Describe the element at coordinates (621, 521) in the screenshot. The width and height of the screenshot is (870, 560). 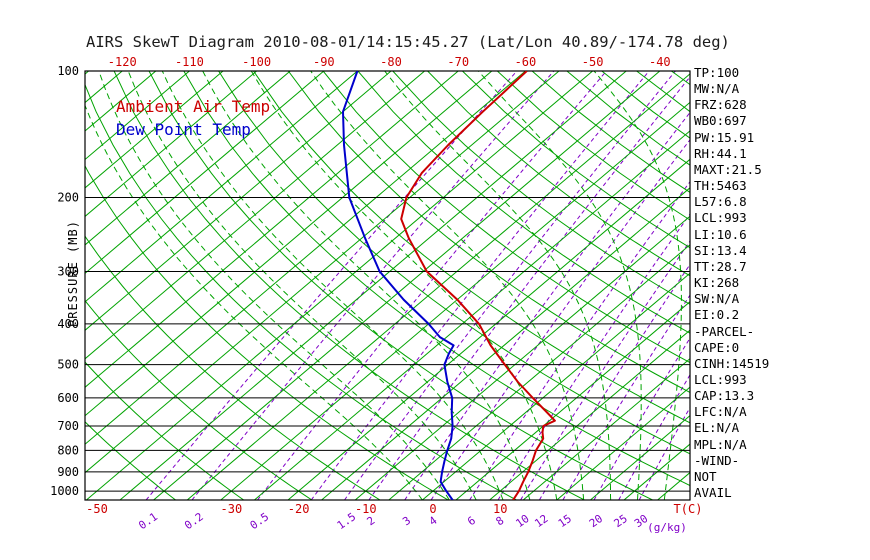
I see `mixing-ratio-label: 25` at that location.